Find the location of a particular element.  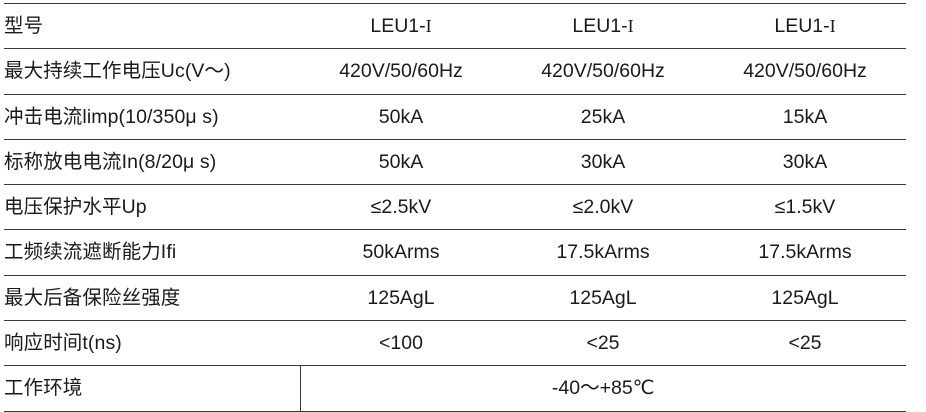

cell-max-continuous-voltage-col2: 420V/50/60Hz is located at coordinates (603, 71).